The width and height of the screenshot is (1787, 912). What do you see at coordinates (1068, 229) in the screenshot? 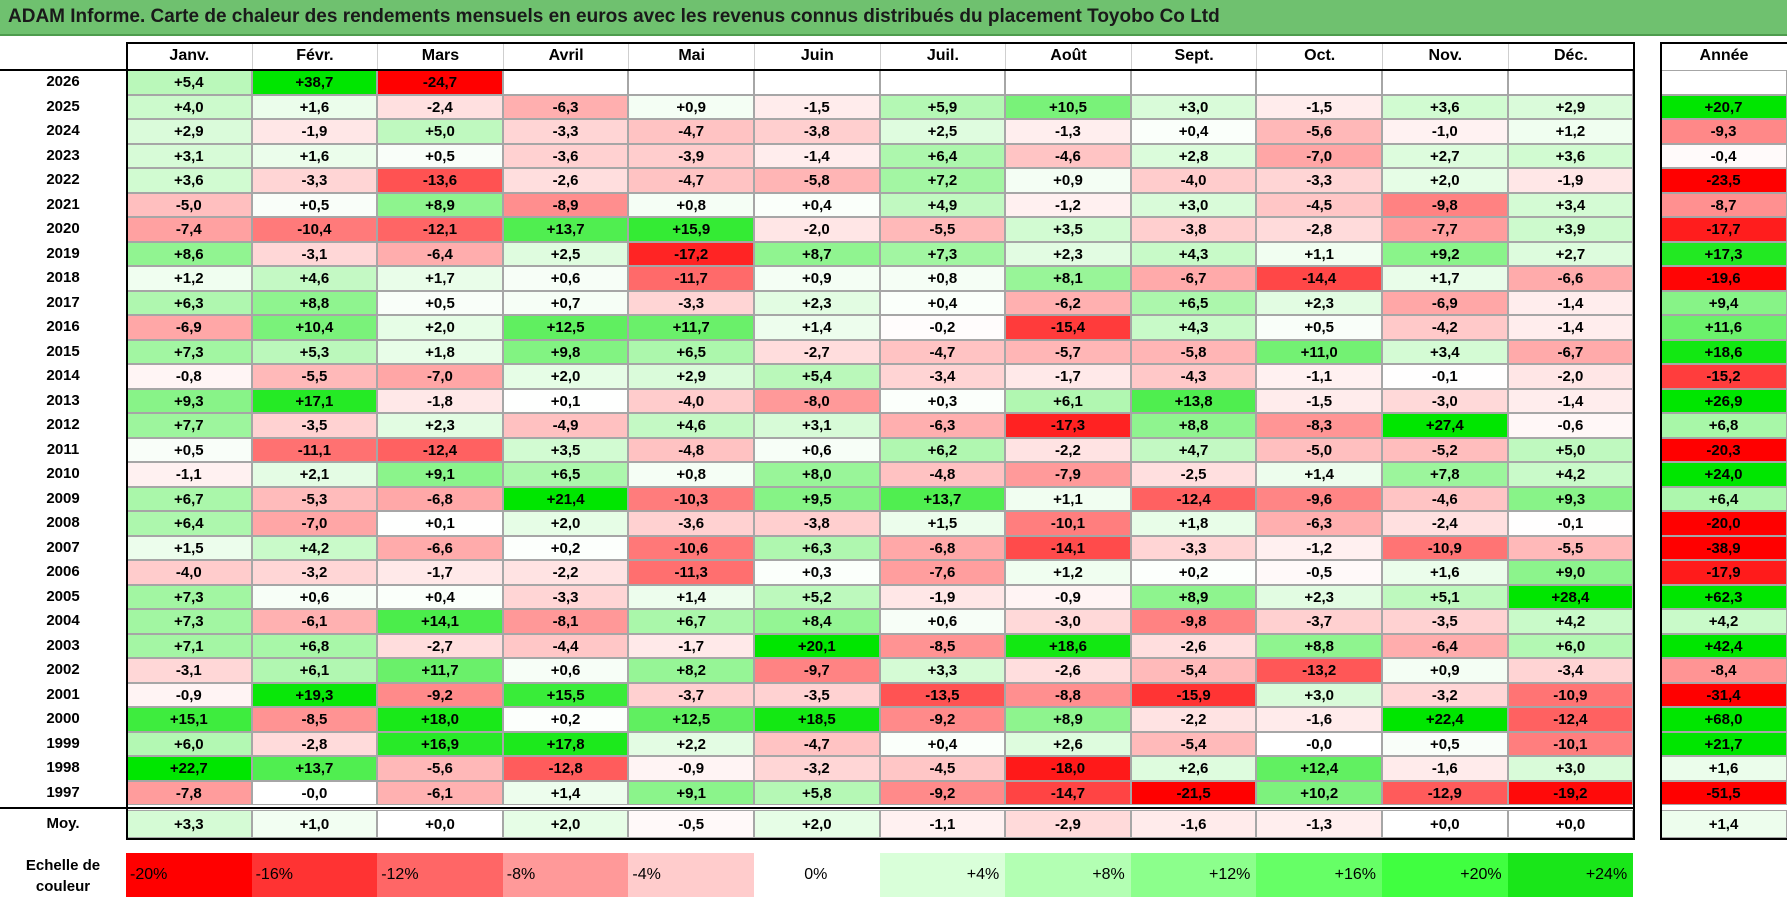
I see `heatmap-cell: +3,5` at bounding box center [1068, 229].